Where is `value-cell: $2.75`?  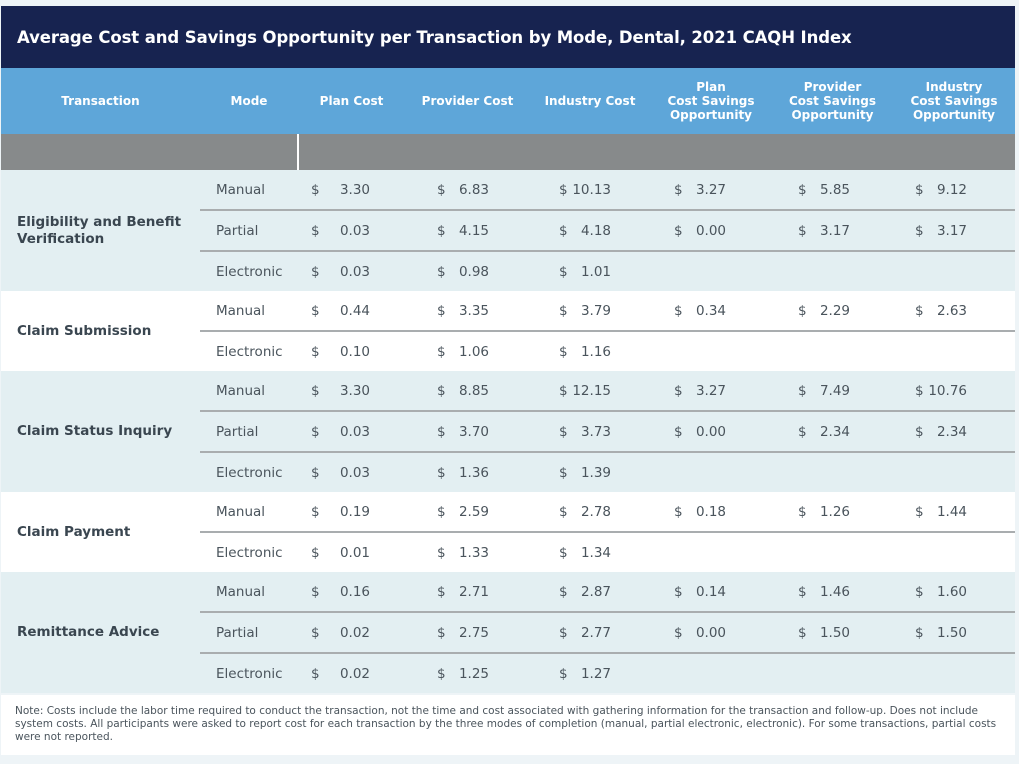 value-cell: $2.75 is located at coordinates (467, 633).